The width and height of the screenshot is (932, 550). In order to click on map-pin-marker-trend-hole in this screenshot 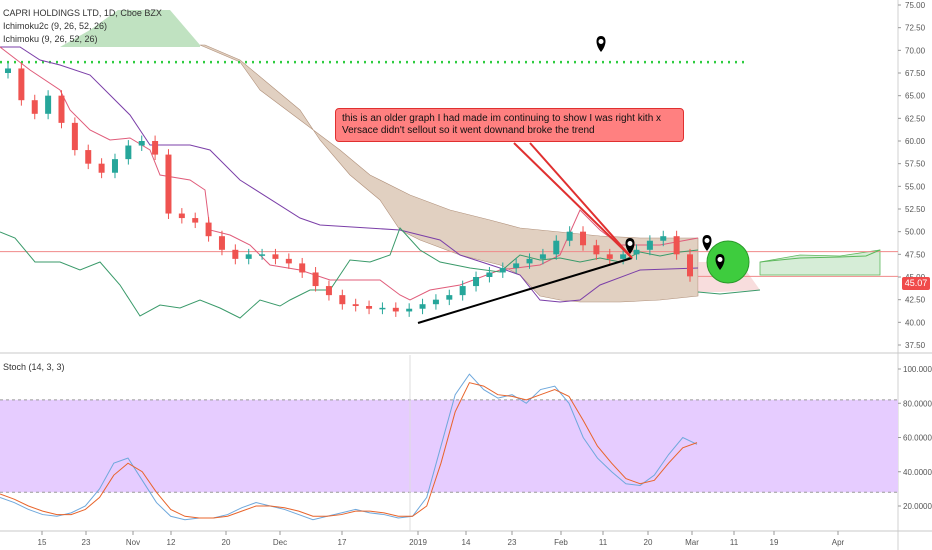, I will do `click(630, 243)`.